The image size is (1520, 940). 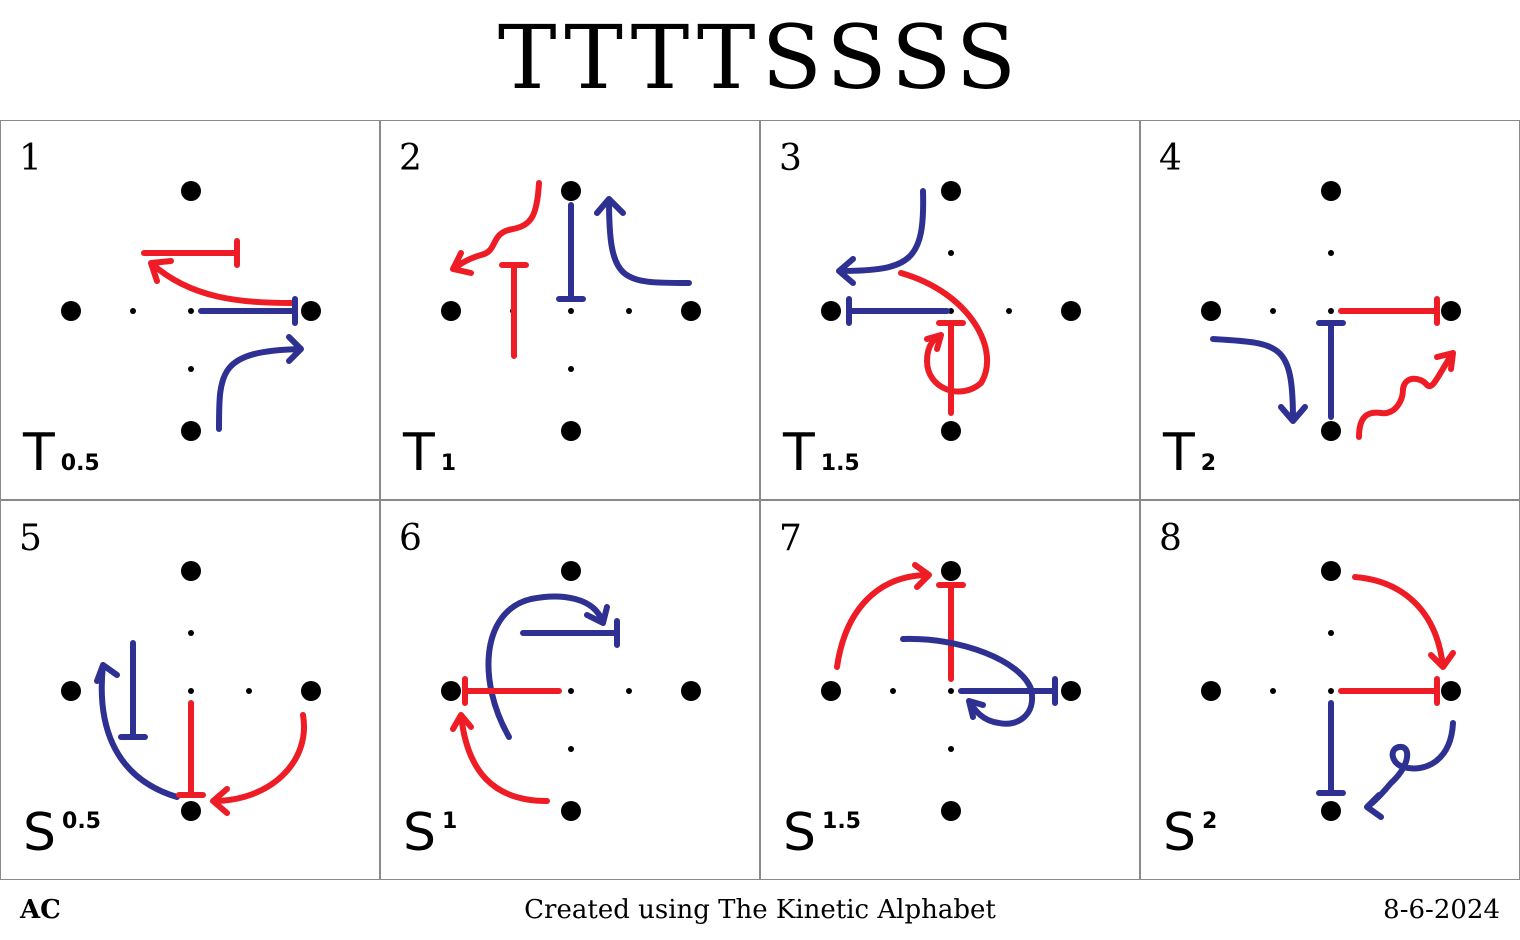 What do you see at coordinates (790, 539) in the screenshot?
I see `cell-number: 7` at bounding box center [790, 539].